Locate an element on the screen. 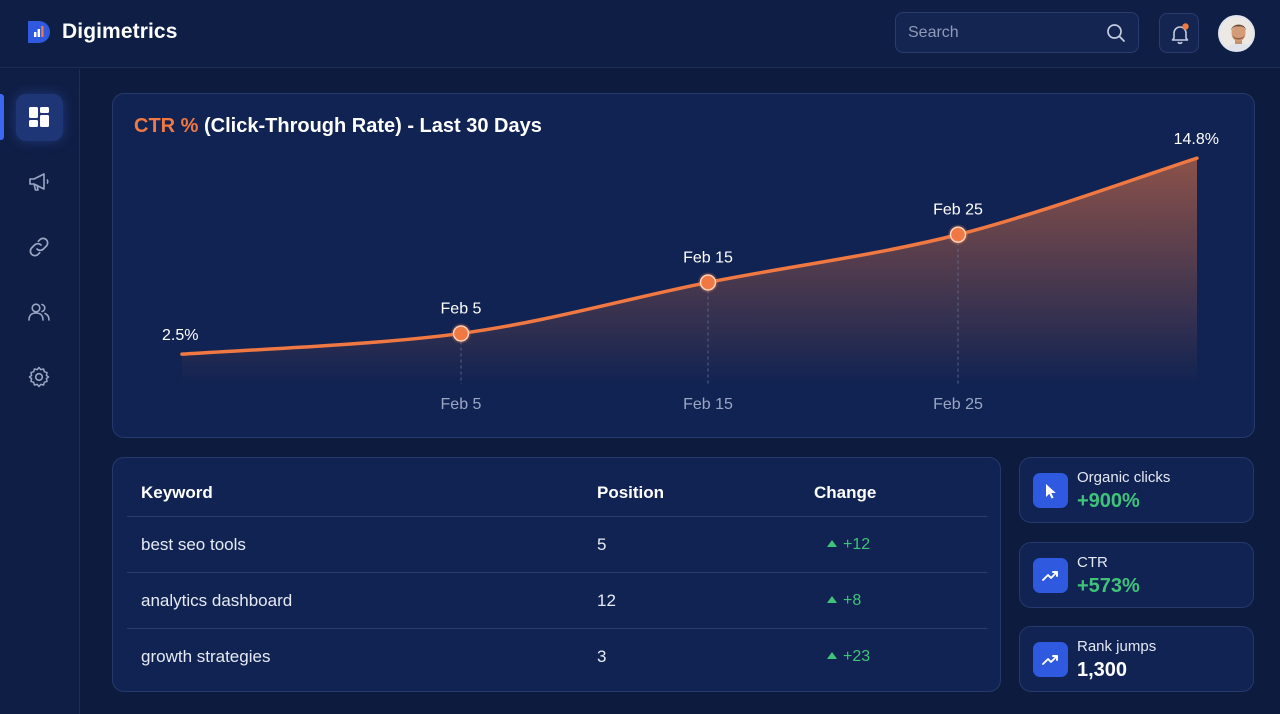  search-box is located at coordinates (1017, 32).